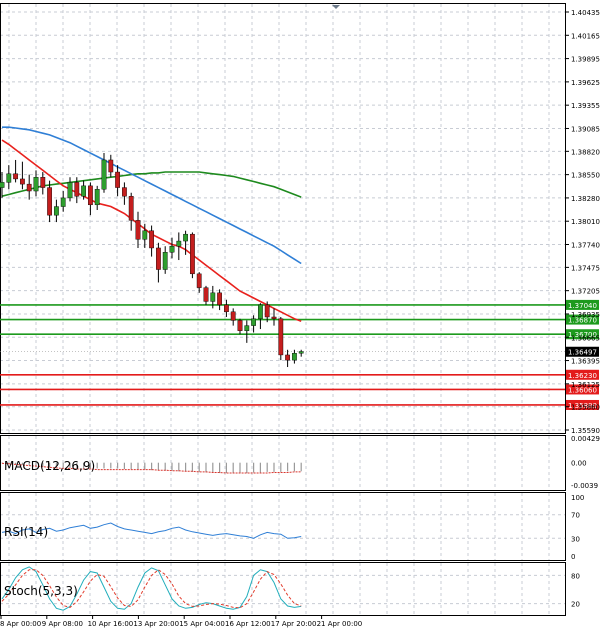 The height and width of the screenshot is (631, 600). Describe the element at coordinates (585, 106) in the screenshot. I see `price-tick-label: 1.39355` at that location.